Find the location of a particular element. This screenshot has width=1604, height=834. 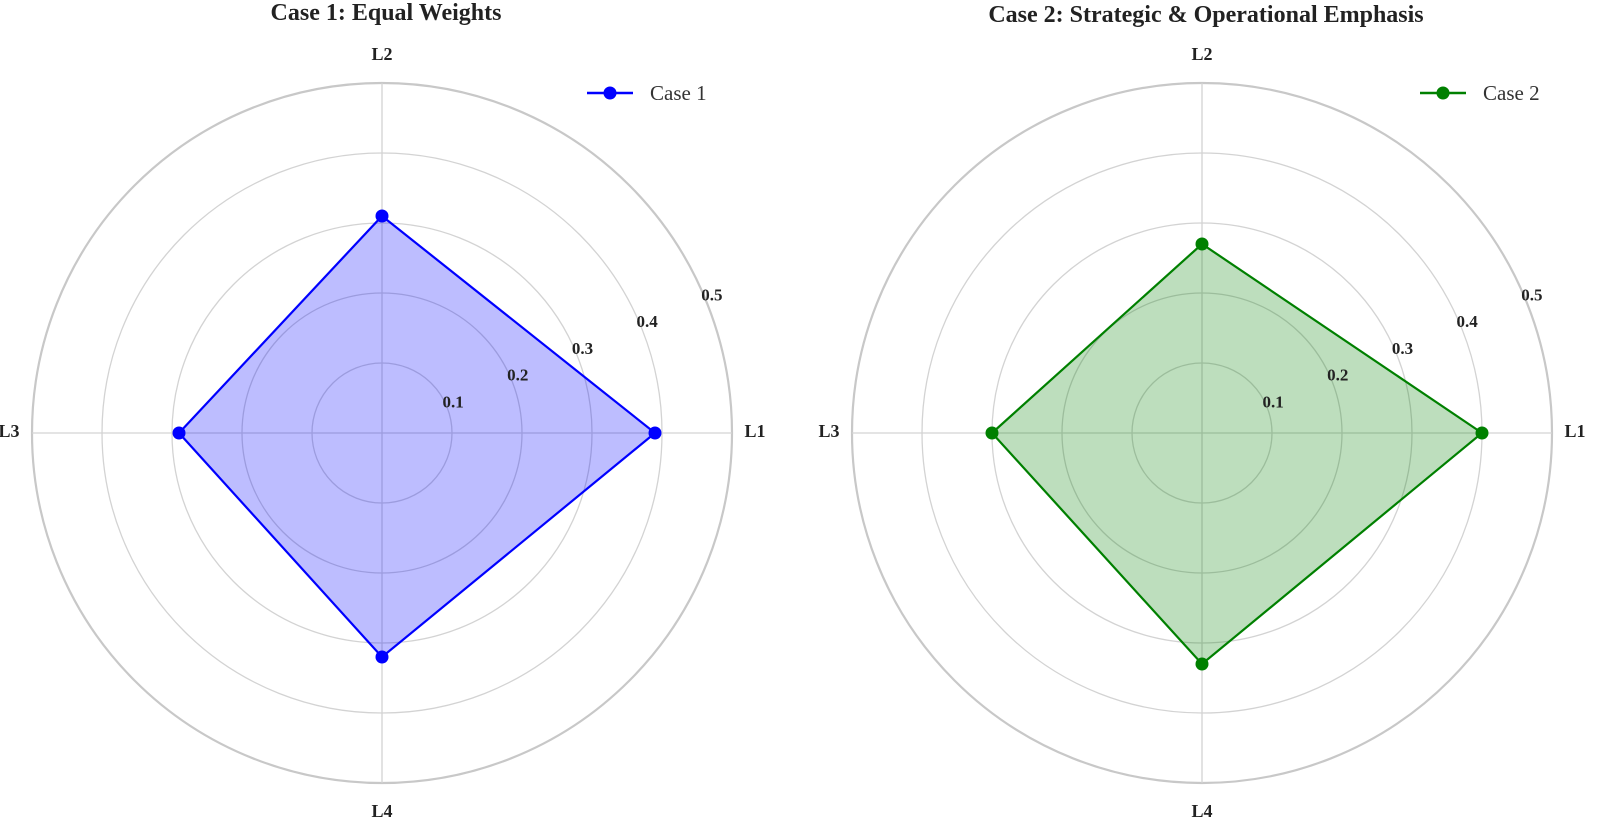

chart-title: Case 1: Equal Weights is located at coordinates (386, 13).